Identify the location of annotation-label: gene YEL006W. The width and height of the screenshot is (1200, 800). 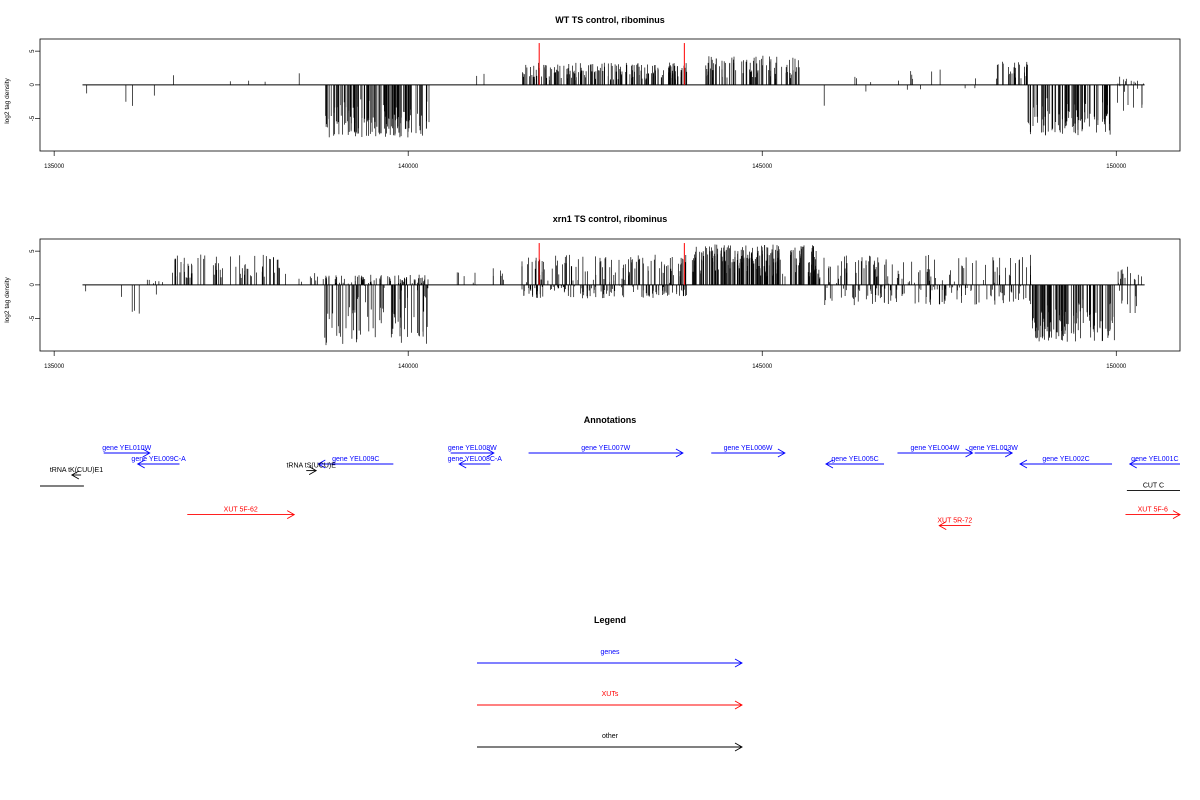
(748, 448).